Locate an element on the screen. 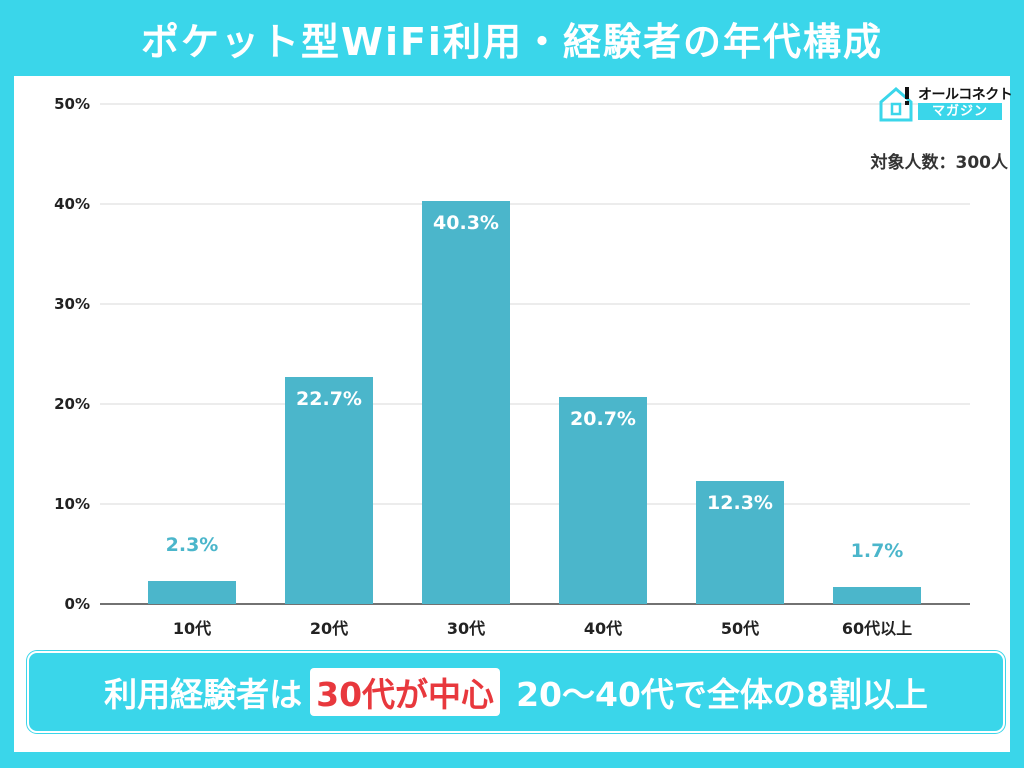  data-label: 2.3% is located at coordinates (192, 545).